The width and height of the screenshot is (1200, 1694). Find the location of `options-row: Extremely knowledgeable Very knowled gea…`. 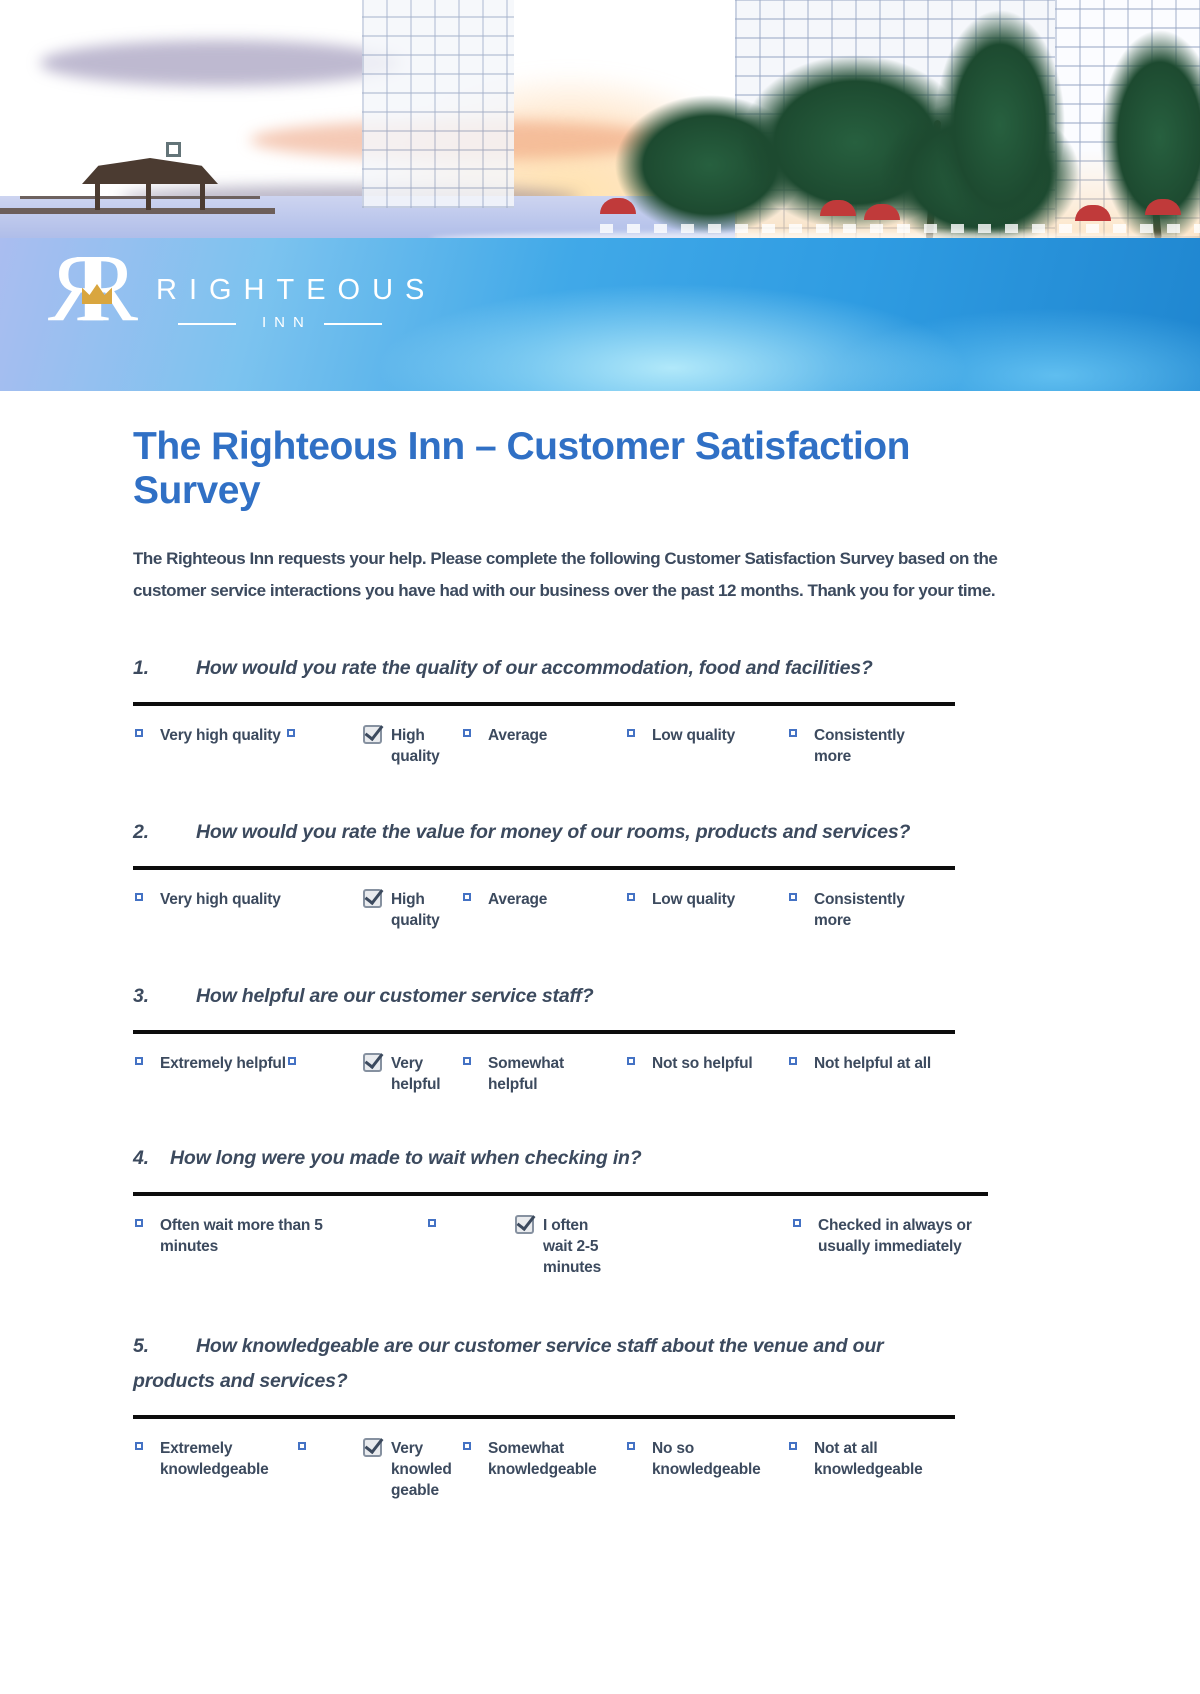

options-row: Extremely knowledgeable Very knowled gea… is located at coordinates (566, 1474).